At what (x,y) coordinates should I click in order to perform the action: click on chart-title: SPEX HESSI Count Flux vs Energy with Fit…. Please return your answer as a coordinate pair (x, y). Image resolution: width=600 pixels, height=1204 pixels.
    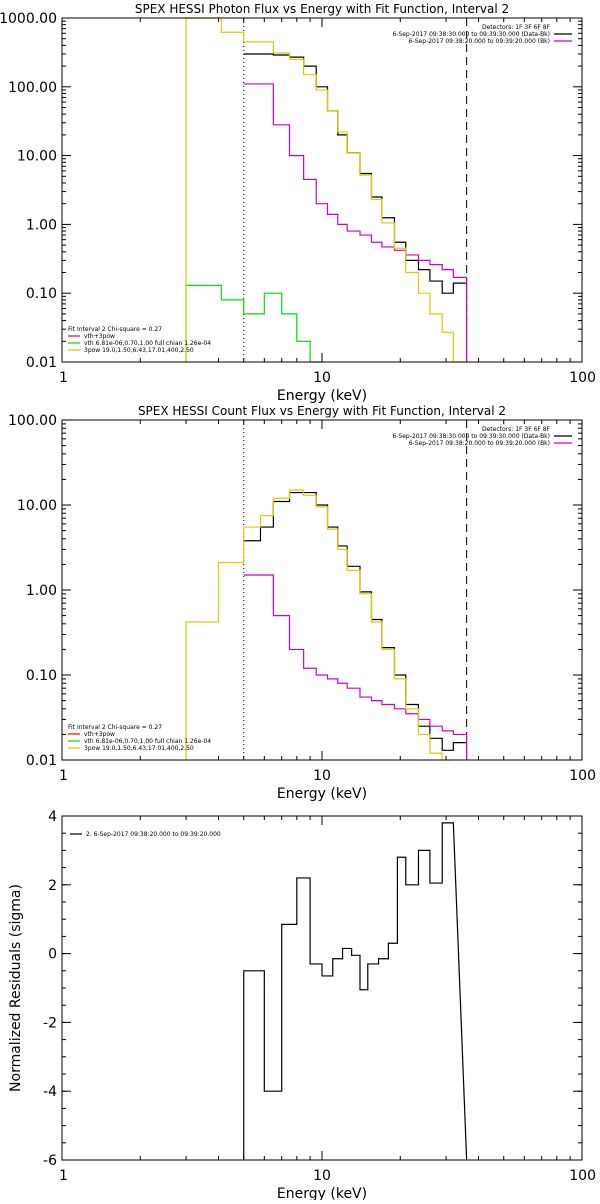
    Looking at the image, I should click on (322, 411).